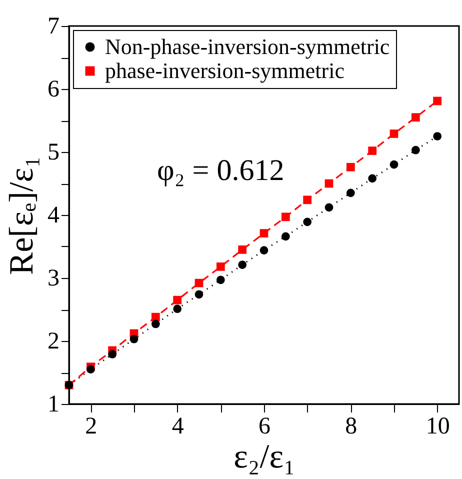  What do you see at coordinates (438, 427) in the screenshot?
I see `x-tick-label: 10` at bounding box center [438, 427].